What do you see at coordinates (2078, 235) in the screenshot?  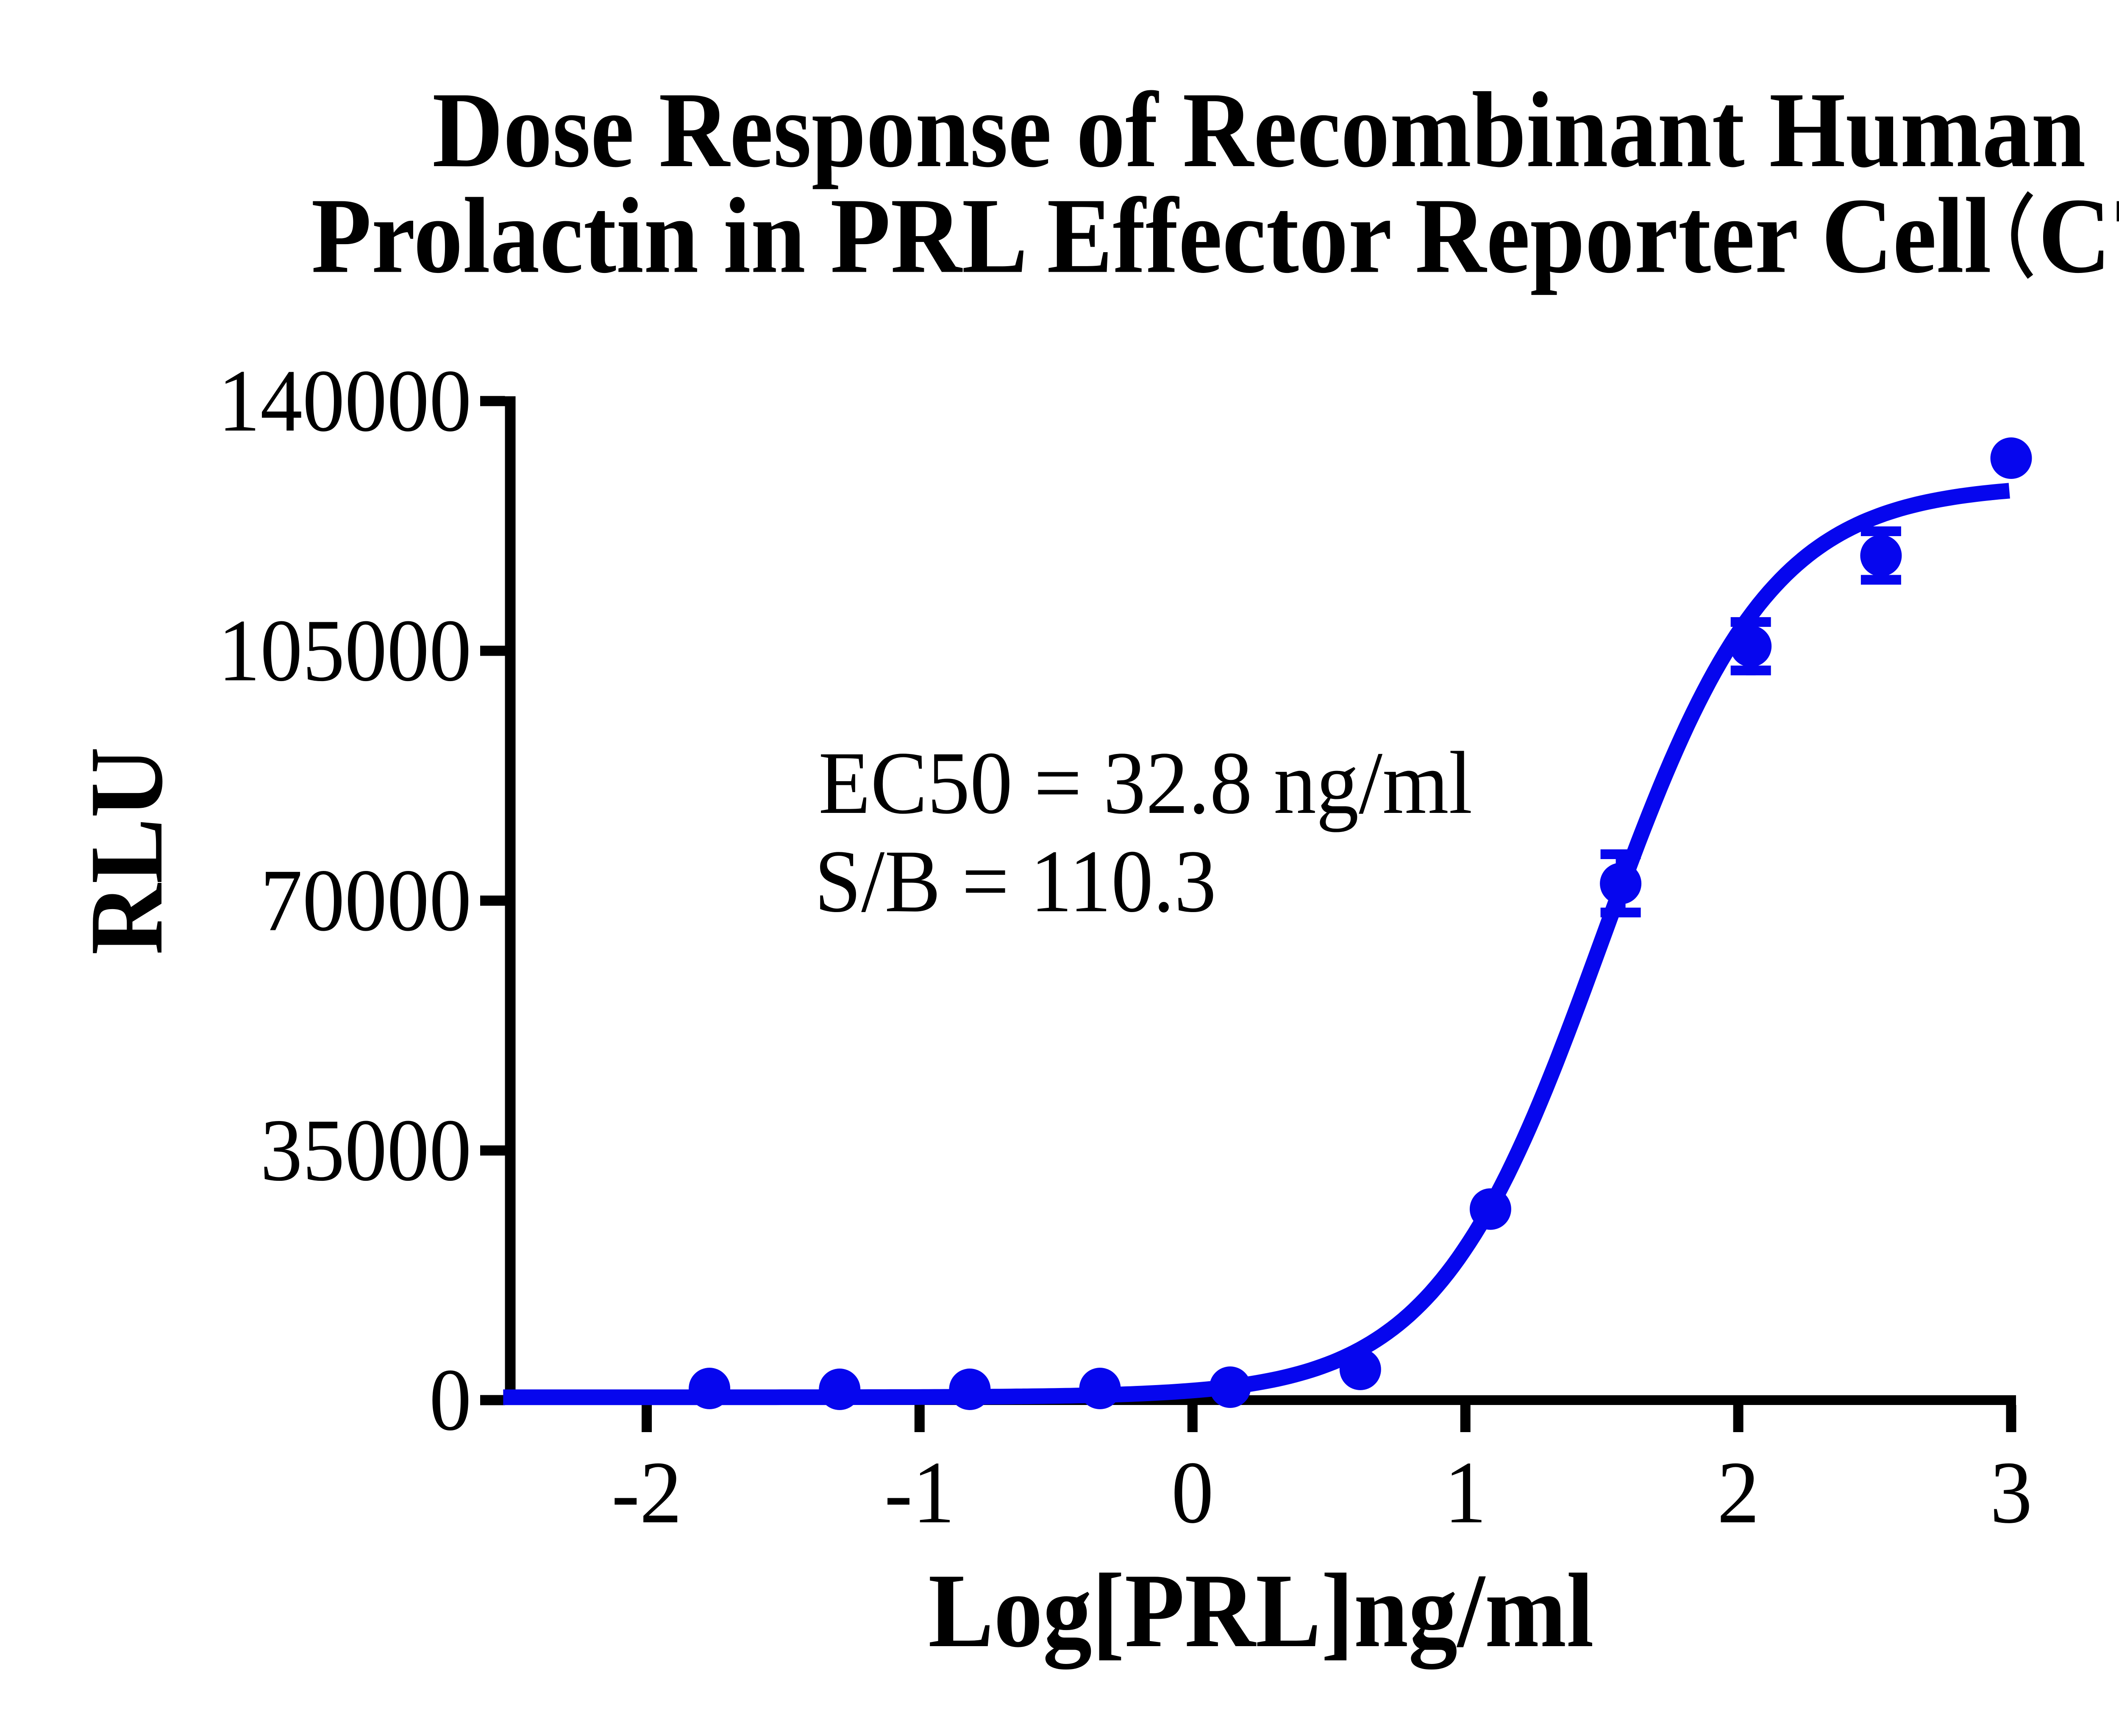 I see `svg-text: C7` at bounding box center [2078, 235].